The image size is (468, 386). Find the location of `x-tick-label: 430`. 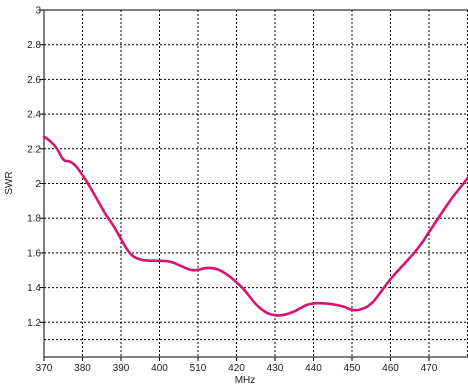

x-tick-label: 430 is located at coordinates (275, 368).